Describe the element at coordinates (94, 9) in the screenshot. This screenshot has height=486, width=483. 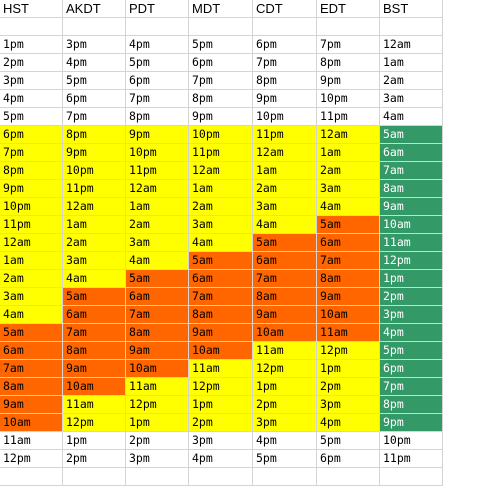
I see `column-header-akdt: AKDT` at that location.